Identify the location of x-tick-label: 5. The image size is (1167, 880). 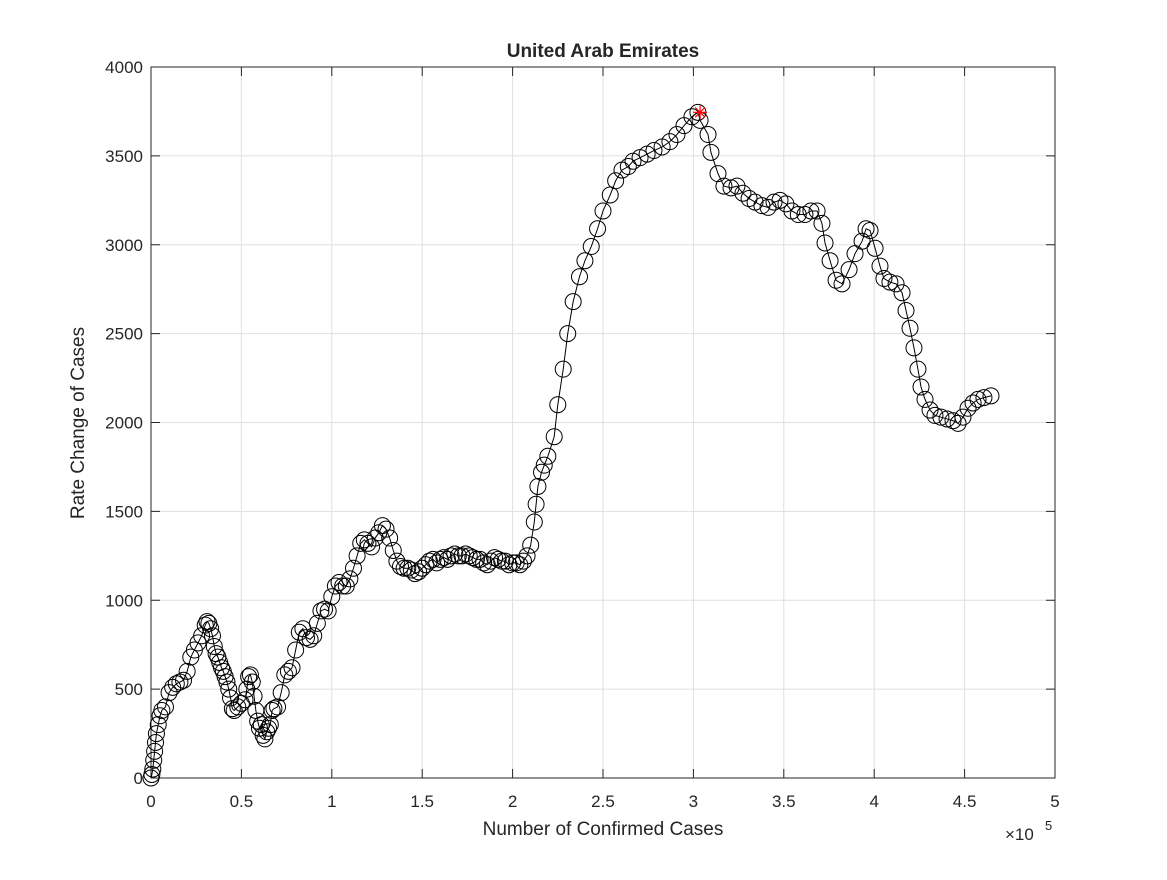
(1054, 801).